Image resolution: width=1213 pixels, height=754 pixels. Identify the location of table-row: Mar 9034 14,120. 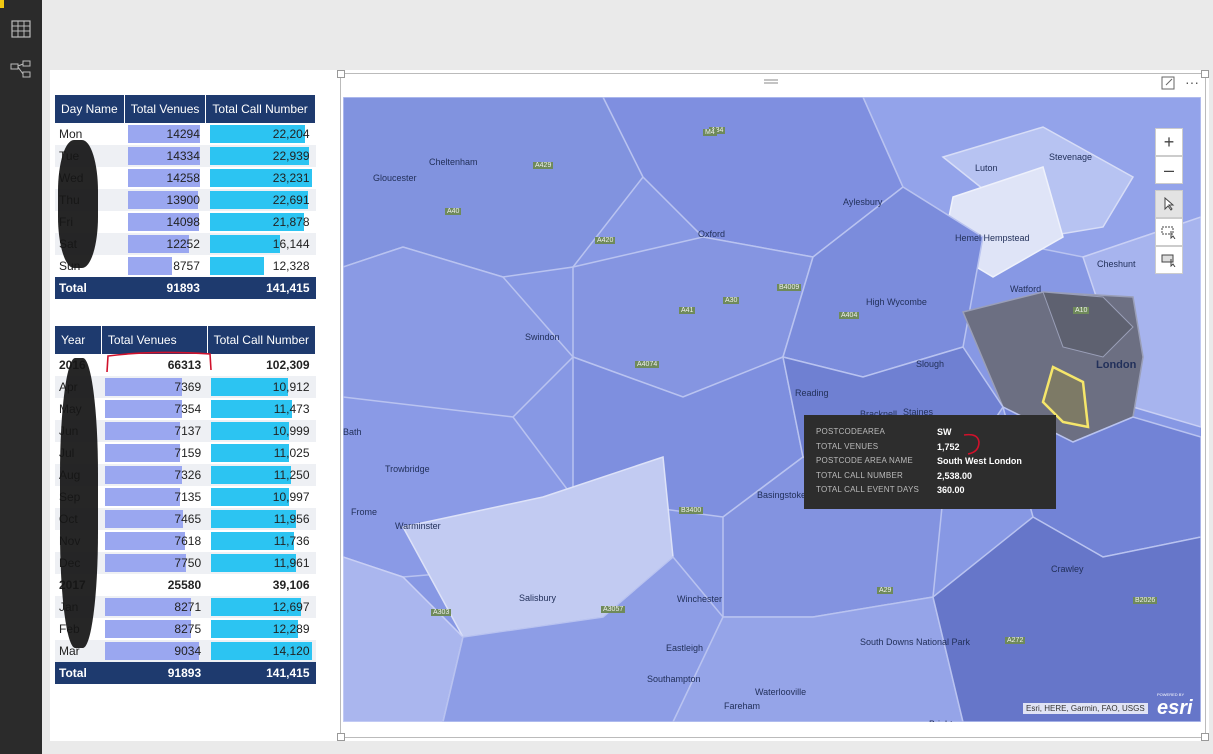
(185, 651).